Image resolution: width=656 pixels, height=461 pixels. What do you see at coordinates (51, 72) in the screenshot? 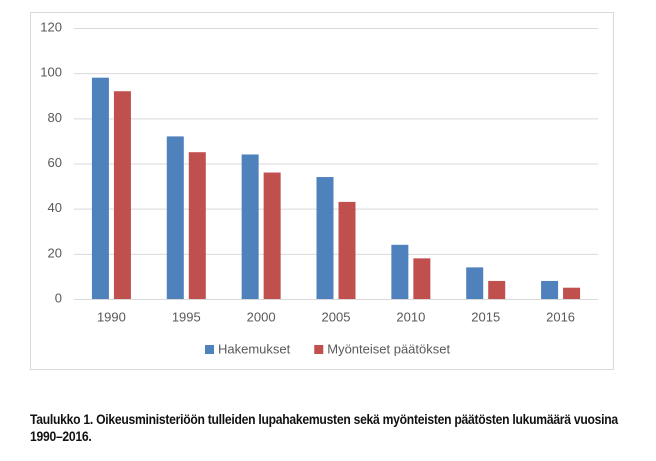
I see `y-tick-label: 100` at bounding box center [51, 72].